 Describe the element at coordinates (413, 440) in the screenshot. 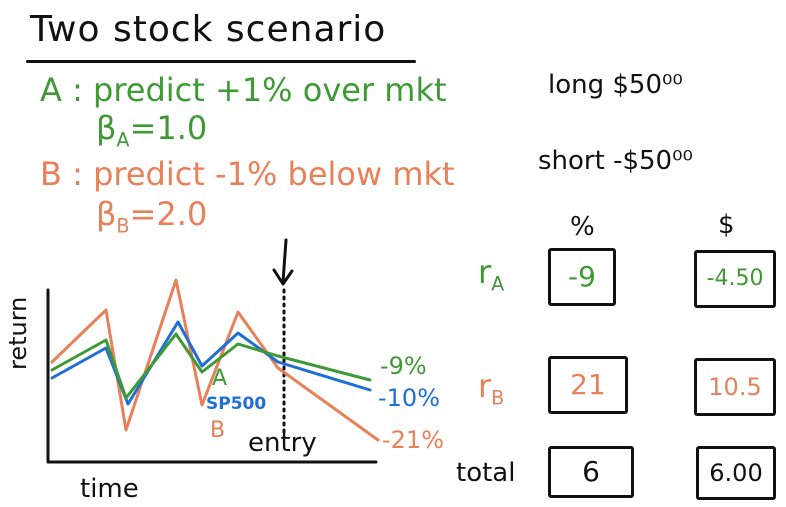

I see `series-b-end-value: -21%` at that location.